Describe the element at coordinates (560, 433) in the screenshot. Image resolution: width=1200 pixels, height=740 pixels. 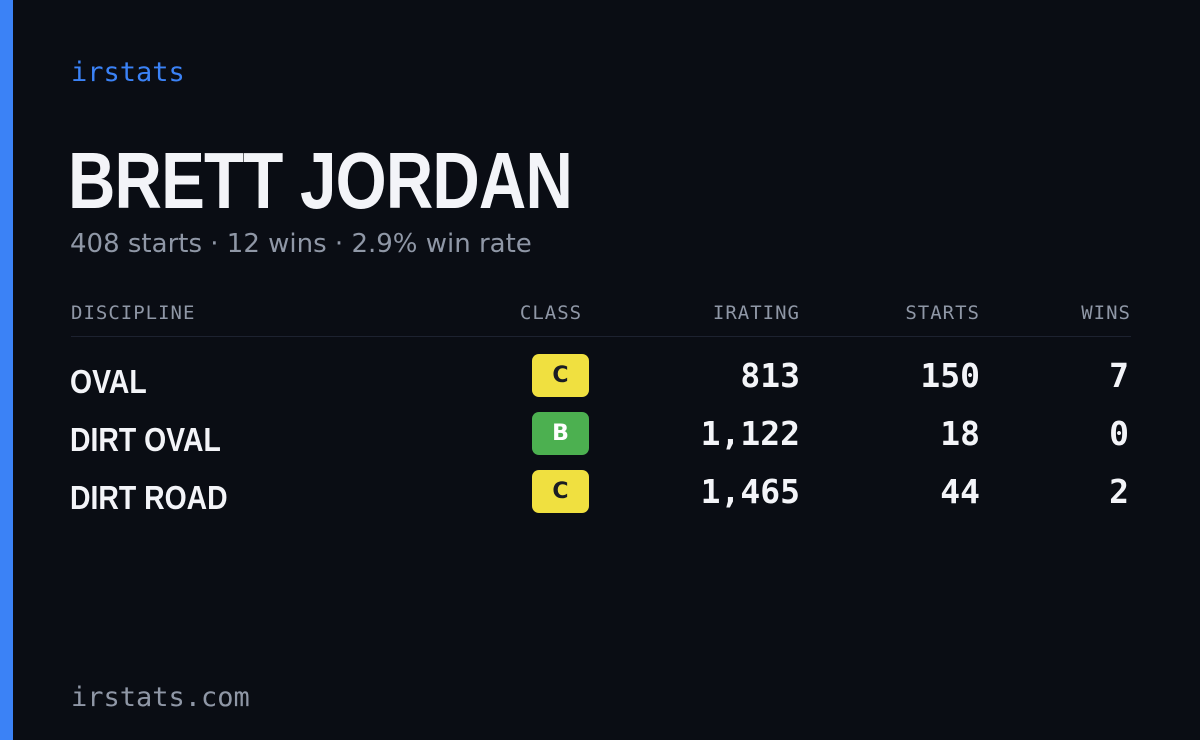
I see `class-badge: B` at that location.